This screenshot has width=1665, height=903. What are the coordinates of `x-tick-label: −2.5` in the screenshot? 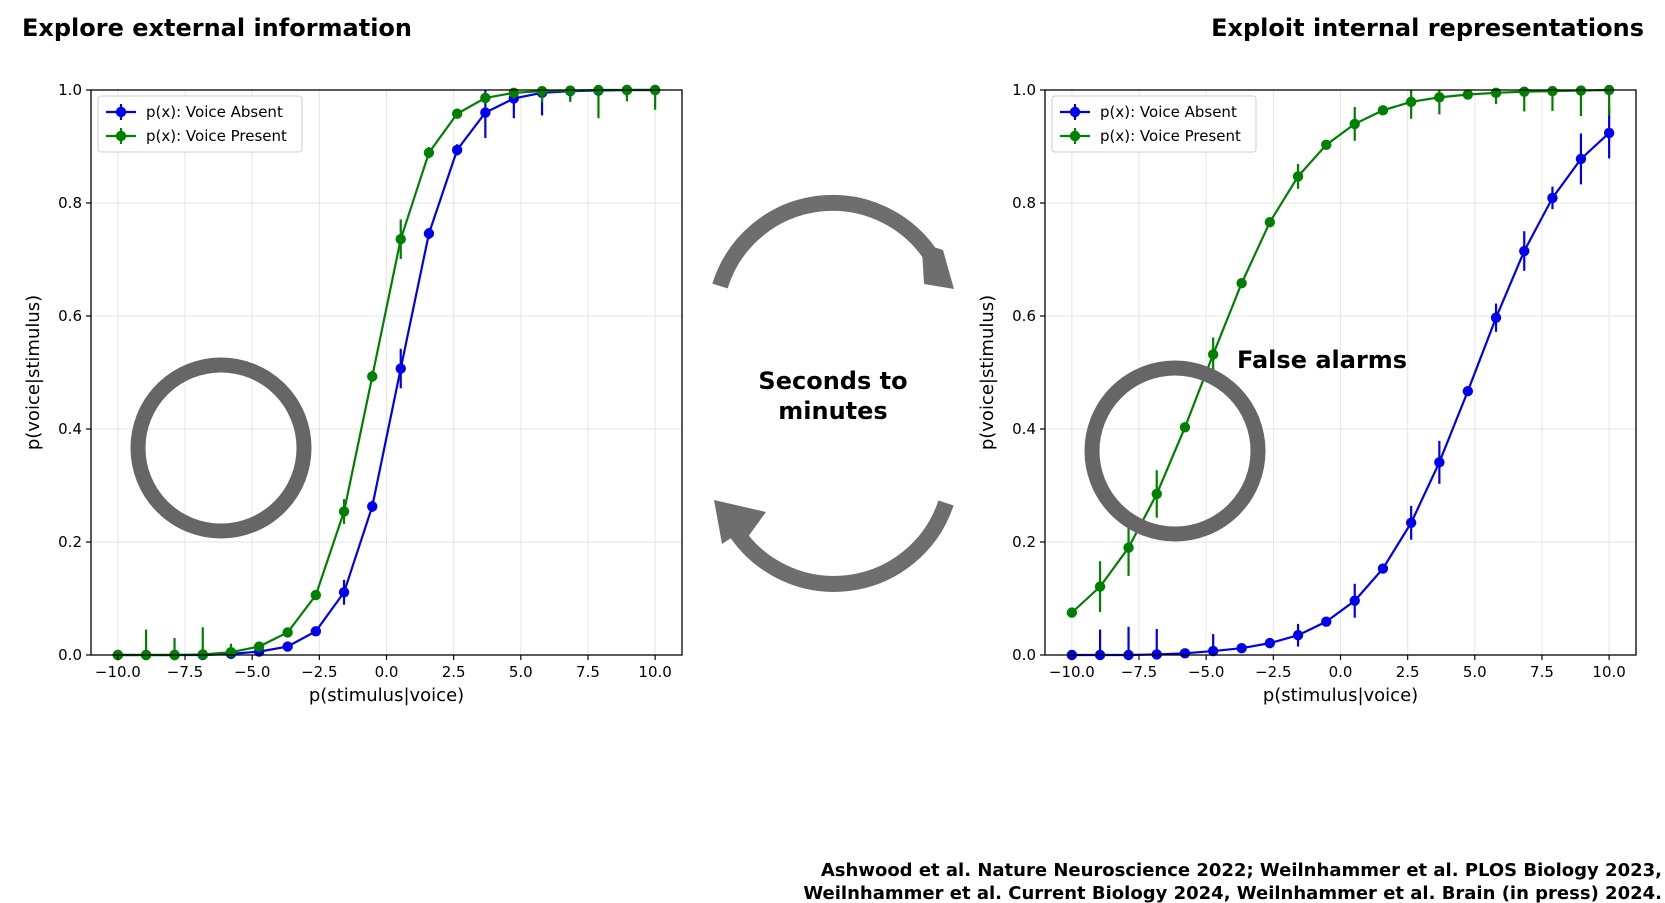 It's located at (319, 672).